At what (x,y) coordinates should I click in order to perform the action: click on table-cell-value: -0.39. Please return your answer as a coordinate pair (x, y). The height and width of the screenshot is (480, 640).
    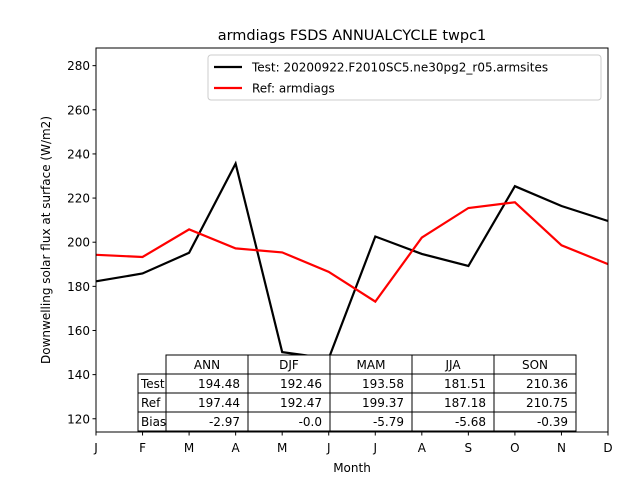
    Looking at the image, I should click on (552, 422).